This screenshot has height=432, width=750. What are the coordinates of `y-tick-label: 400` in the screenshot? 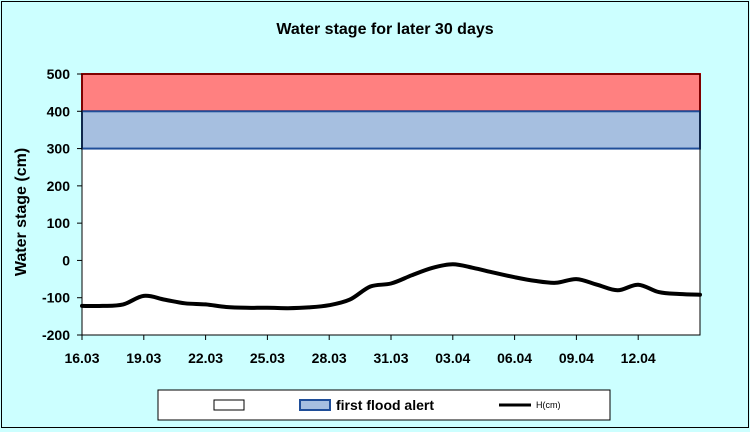 It's located at (59, 111).